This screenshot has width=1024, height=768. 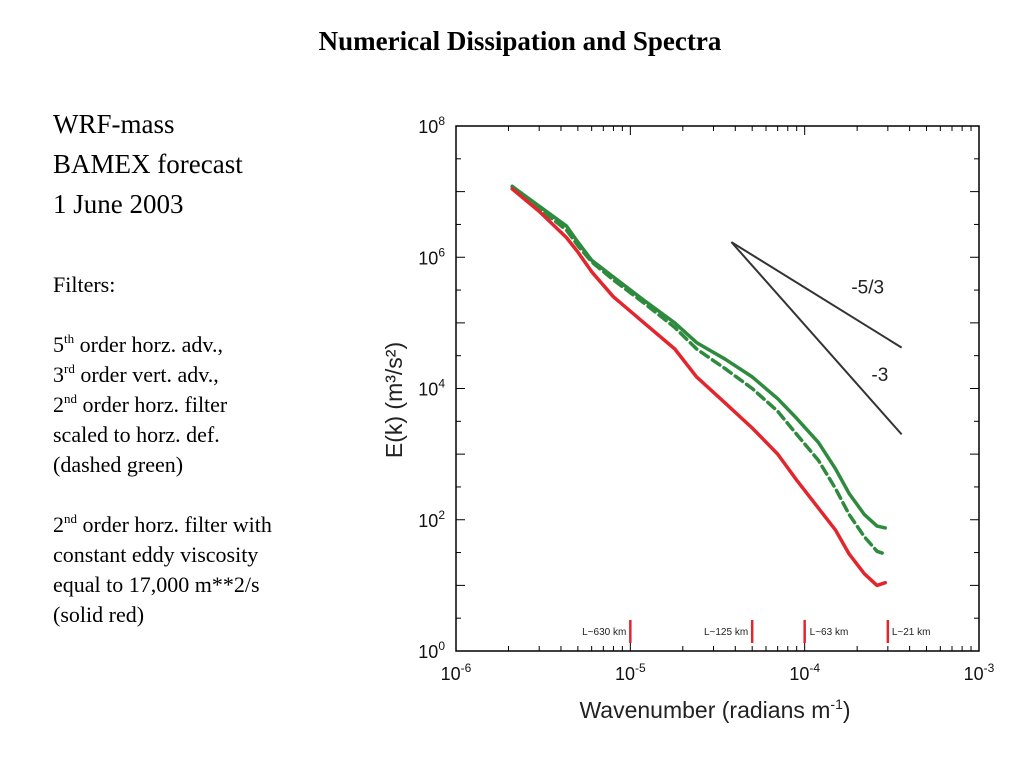 What do you see at coordinates (726, 632) in the screenshot?
I see `scale-marker-label: L~125 km` at bounding box center [726, 632].